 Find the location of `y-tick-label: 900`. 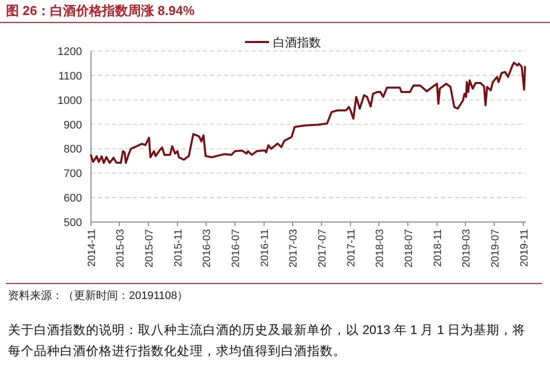

y-tick-label: 900 is located at coordinates (73, 125).